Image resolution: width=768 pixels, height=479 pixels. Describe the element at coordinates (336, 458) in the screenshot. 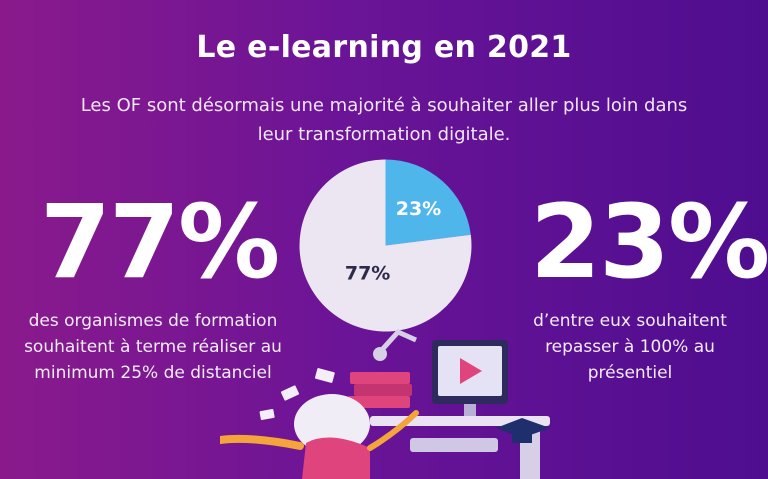

I see `person-icon` at that location.